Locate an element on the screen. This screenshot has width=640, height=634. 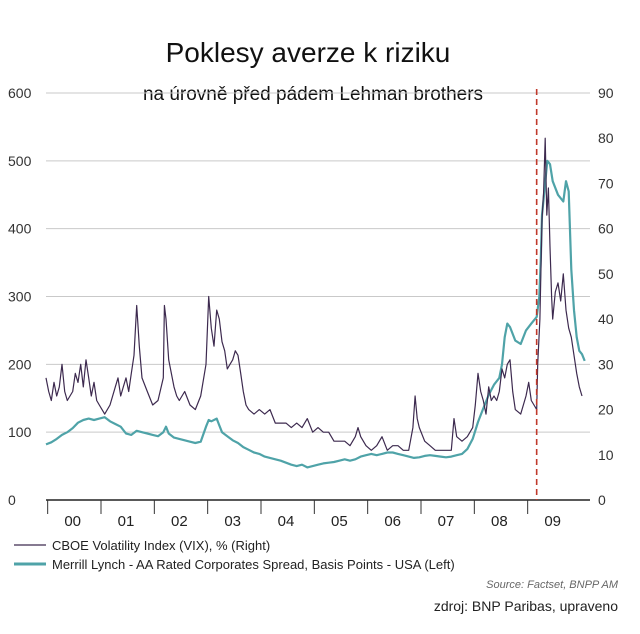
x-axis-tick: 08 is located at coordinates (499, 521).